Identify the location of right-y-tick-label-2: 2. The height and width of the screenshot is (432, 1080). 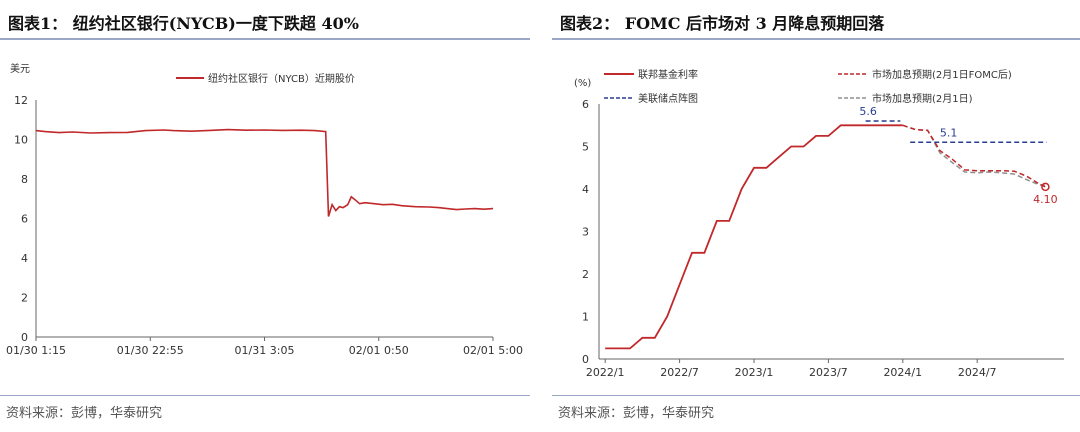
(585, 274).